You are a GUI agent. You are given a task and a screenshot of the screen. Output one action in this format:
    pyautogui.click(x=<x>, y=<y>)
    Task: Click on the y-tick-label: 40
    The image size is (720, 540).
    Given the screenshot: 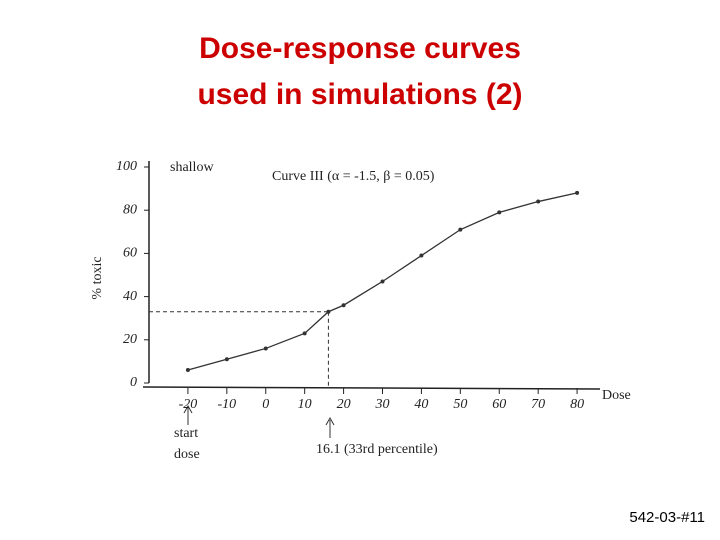 What is the action you would take?
    pyautogui.click(x=130, y=296)
    